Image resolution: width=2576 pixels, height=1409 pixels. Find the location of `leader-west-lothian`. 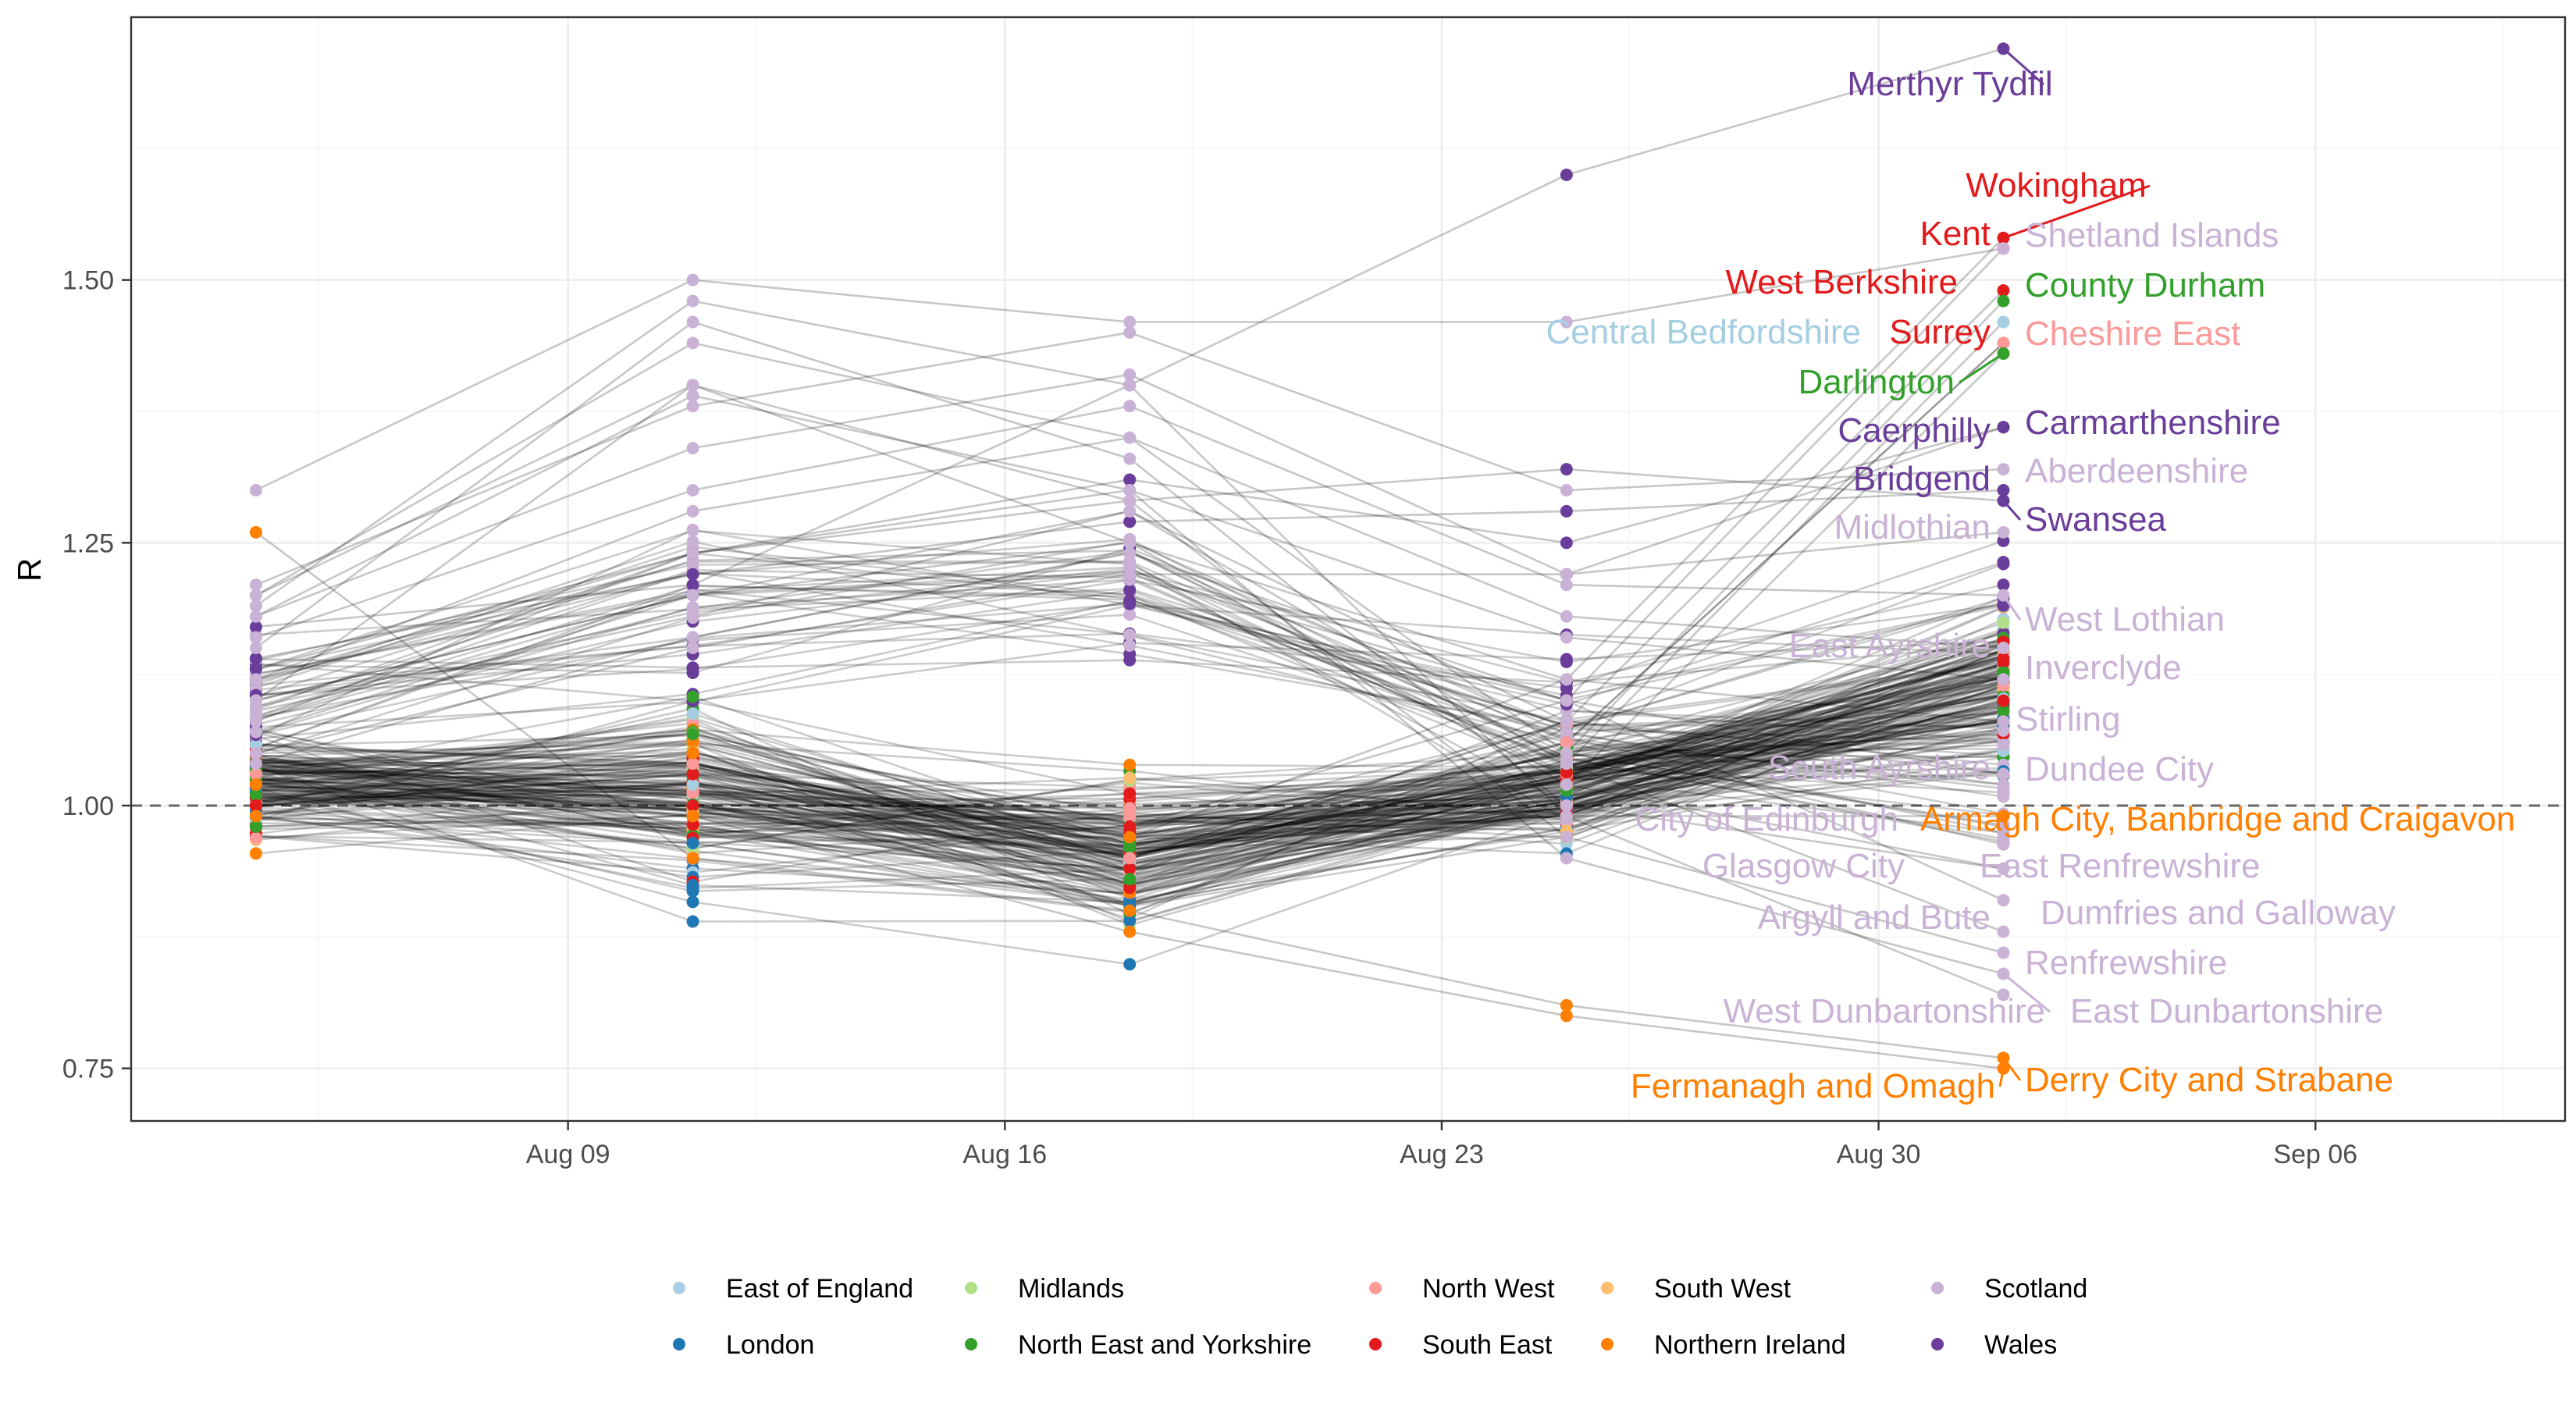

leader-west-lothian is located at coordinates (2012, 607).